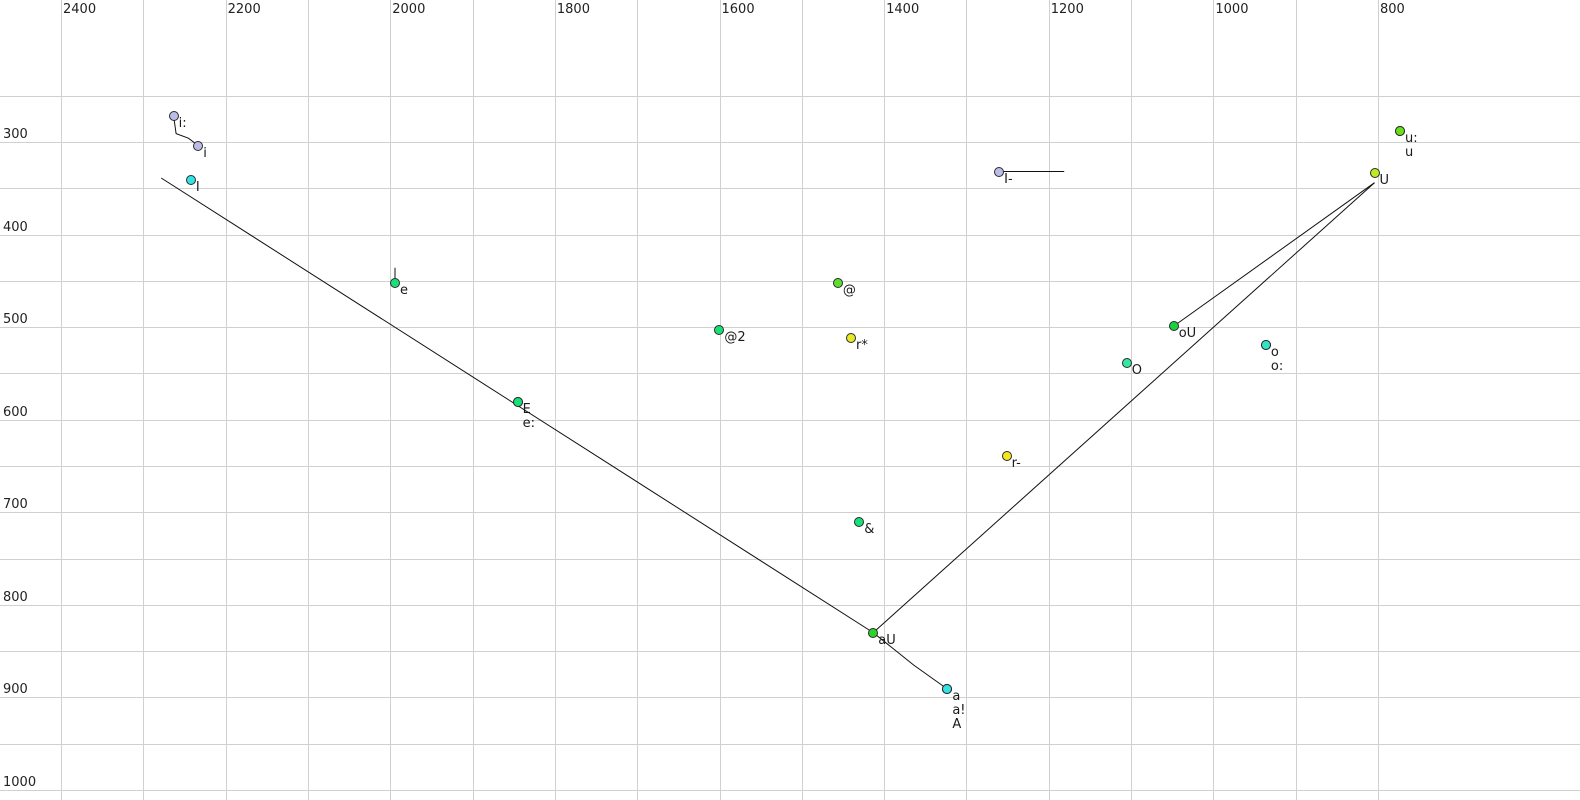  Describe the element at coordinates (1274, 352) in the screenshot. I see `vowel-point-label: o` at that location.